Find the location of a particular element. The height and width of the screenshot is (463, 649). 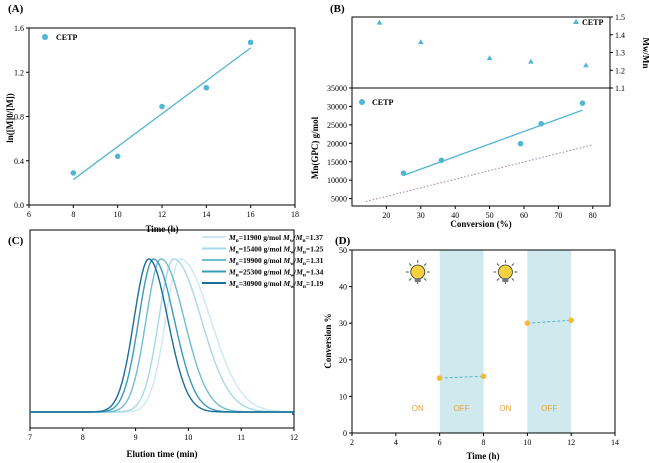

panel-c-xtick-label: 10 is located at coordinates (188, 437).